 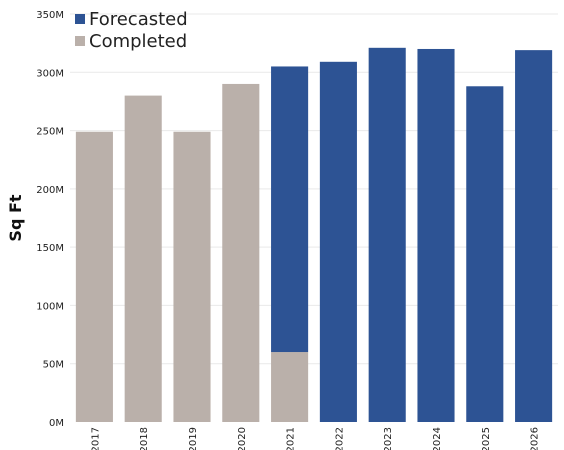 I want to click on x-tick-label: 2023, so click(x=388, y=438).